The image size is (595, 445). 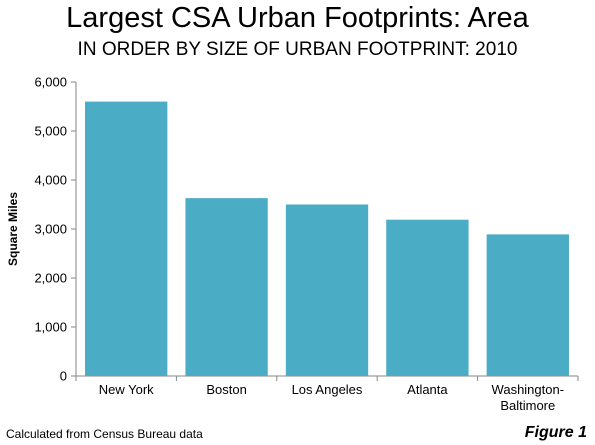 I want to click on y-axis-title: Square Miles, so click(x=13, y=229).